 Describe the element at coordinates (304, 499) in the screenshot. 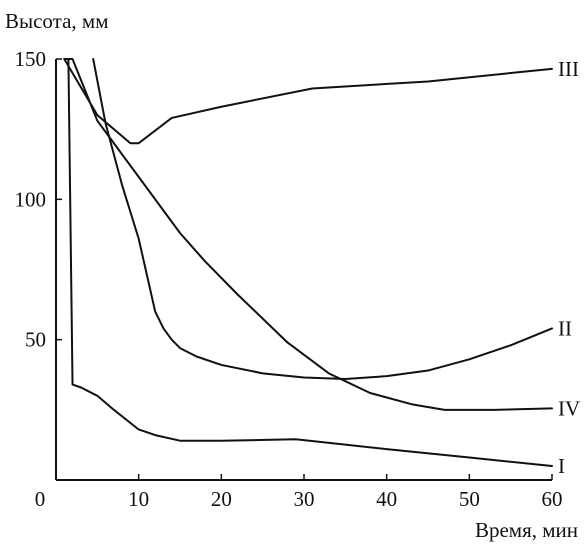

I see `x-tick-label: 30` at that location.